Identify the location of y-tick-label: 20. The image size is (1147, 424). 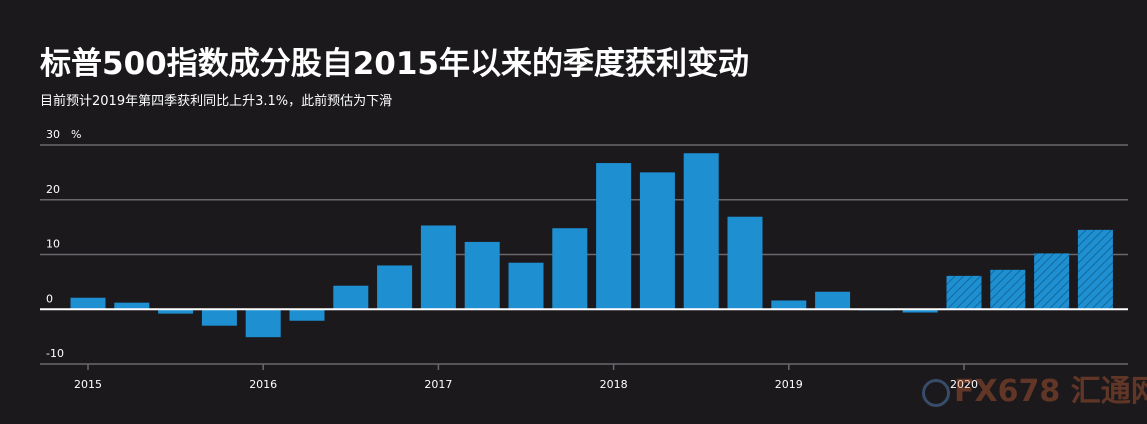
(53, 189).